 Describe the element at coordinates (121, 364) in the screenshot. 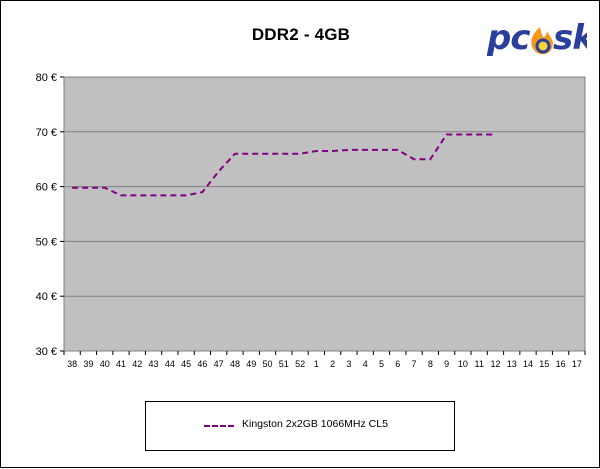

I see `x-tick-label: 41` at that location.